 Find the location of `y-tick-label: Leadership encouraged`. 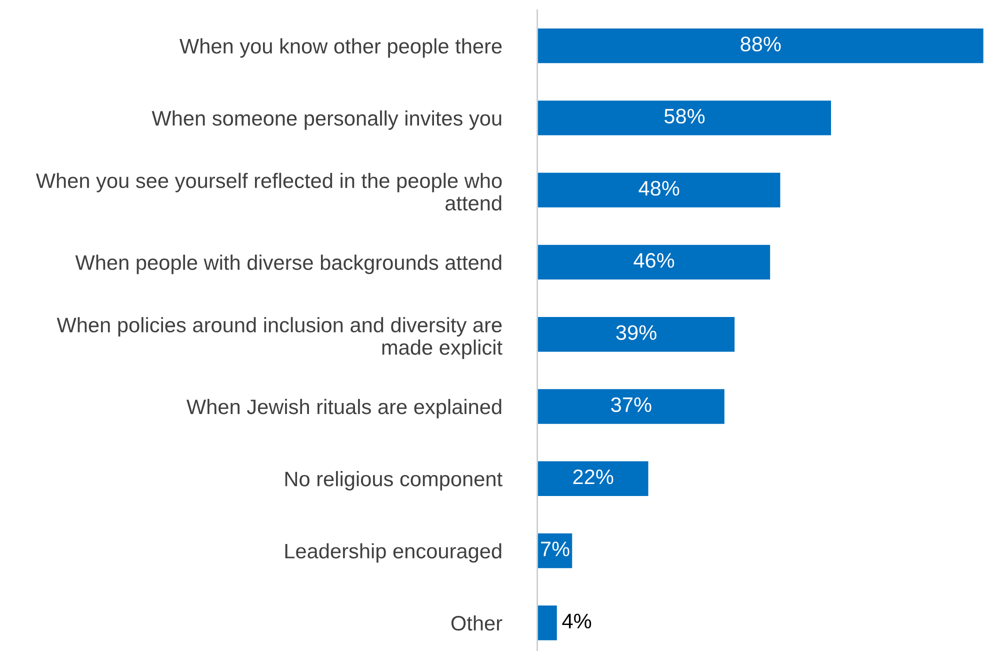

y-tick-label: Leadership encouraged is located at coordinates (393, 553).